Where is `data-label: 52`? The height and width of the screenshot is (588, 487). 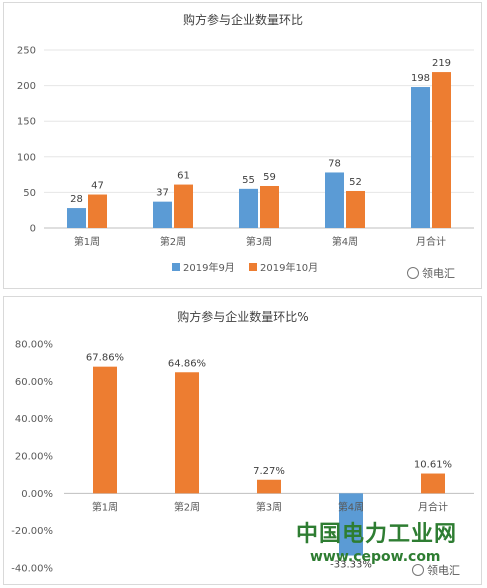 data-label: 52 is located at coordinates (355, 182).